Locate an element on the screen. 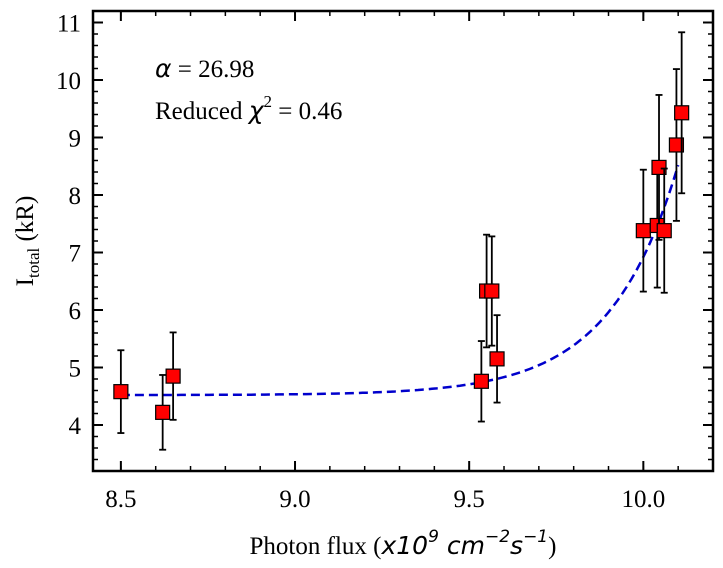  x-title-base: x10 is located at coordinates (404, 545).